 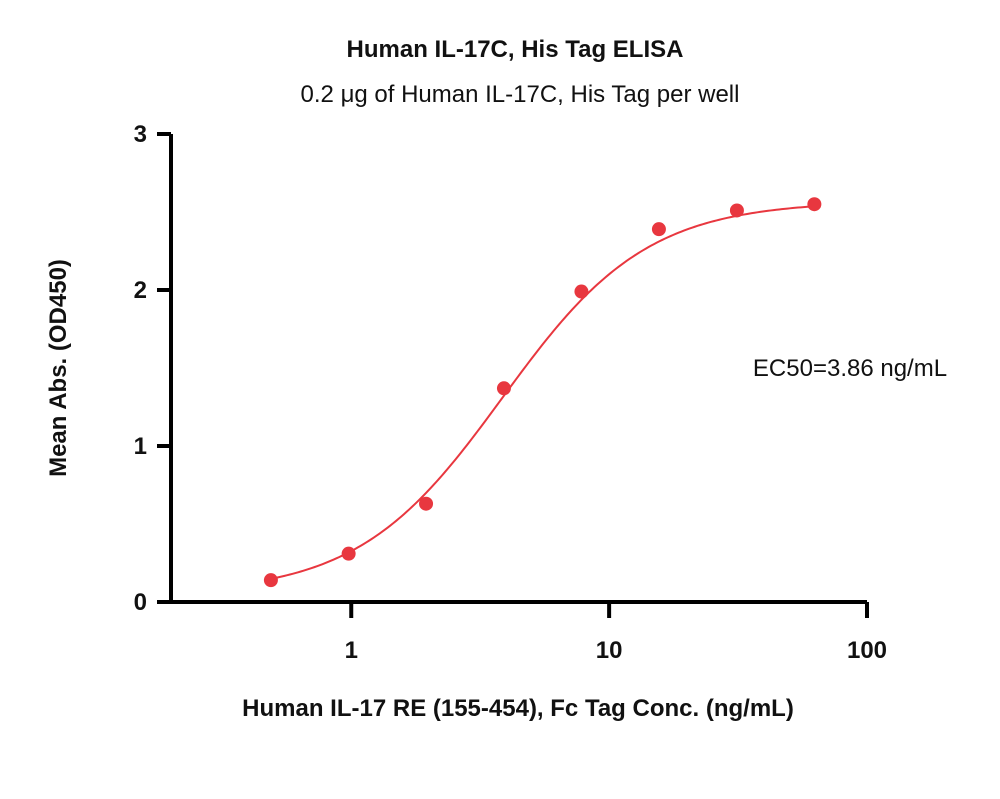 What do you see at coordinates (850, 368) in the screenshot?
I see `ec50-annotation: EC50=3.86 ng/mL` at bounding box center [850, 368].